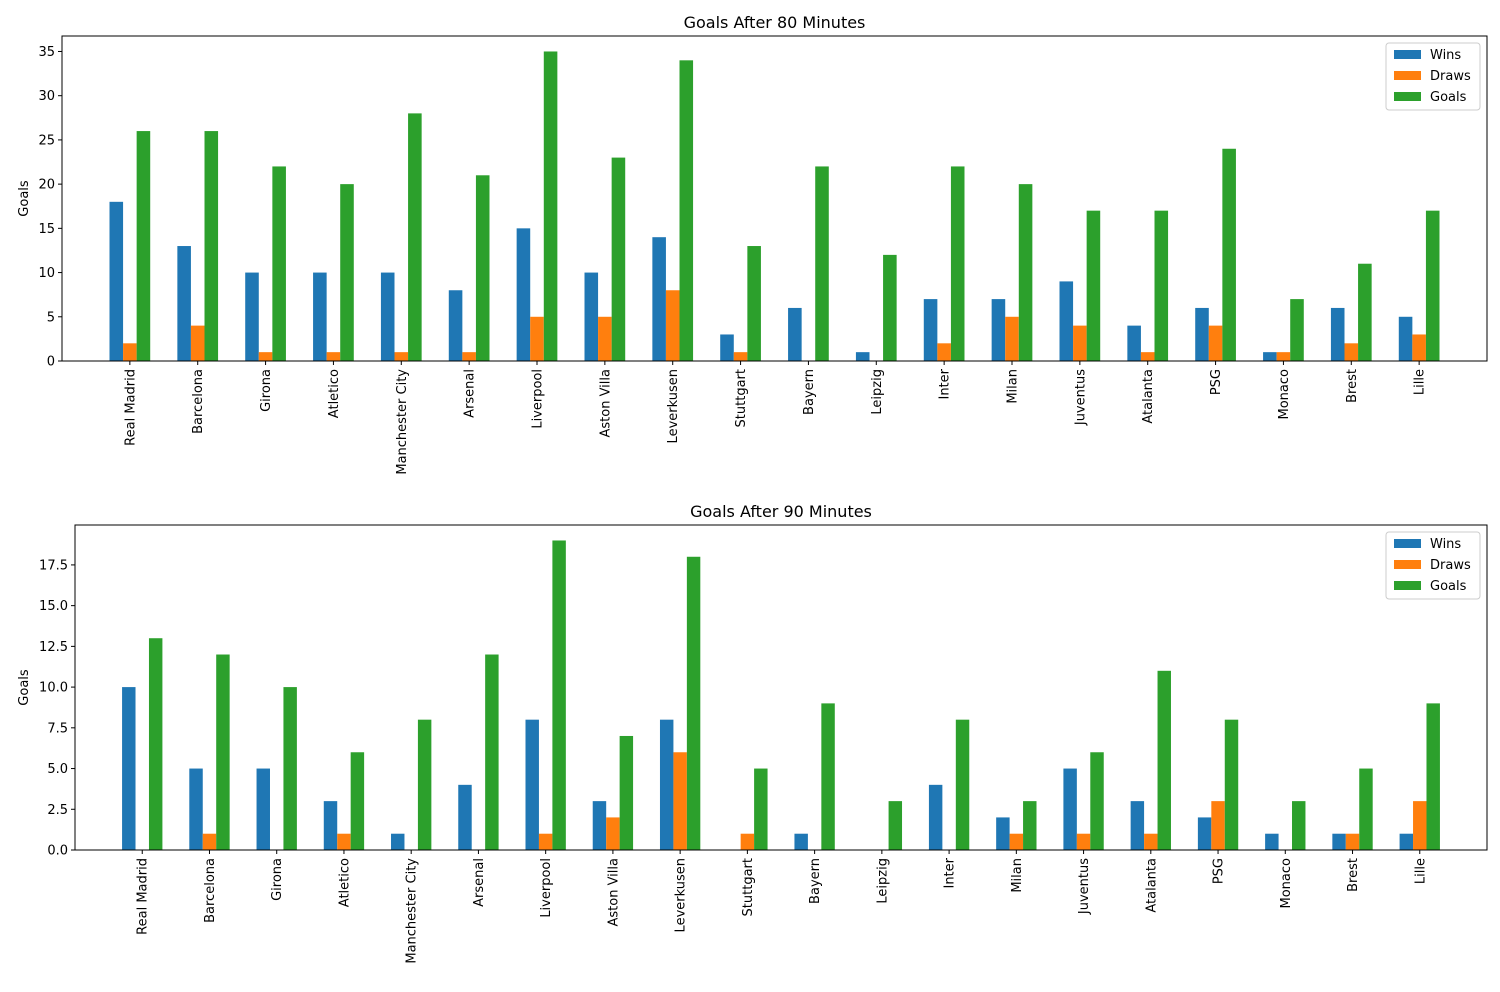 This screenshot has width=1500, height=992. What do you see at coordinates (1080, 397) in the screenshot?
I see `x-tick-label: Juventus` at bounding box center [1080, 397].